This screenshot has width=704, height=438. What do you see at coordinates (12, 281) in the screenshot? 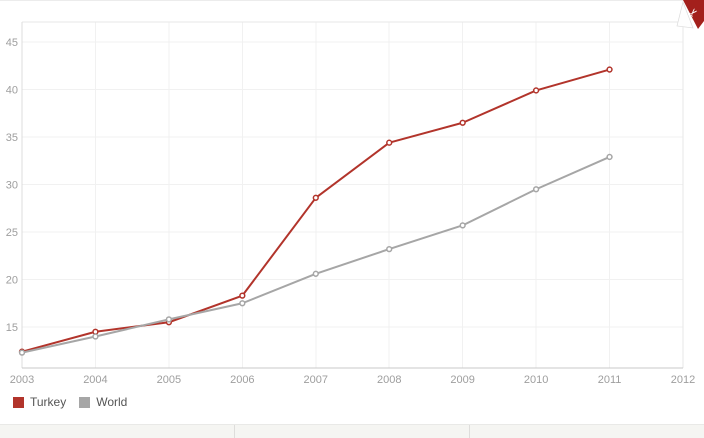
I see `y-axis-tick-label: 20` at bounding box center [12, 281].